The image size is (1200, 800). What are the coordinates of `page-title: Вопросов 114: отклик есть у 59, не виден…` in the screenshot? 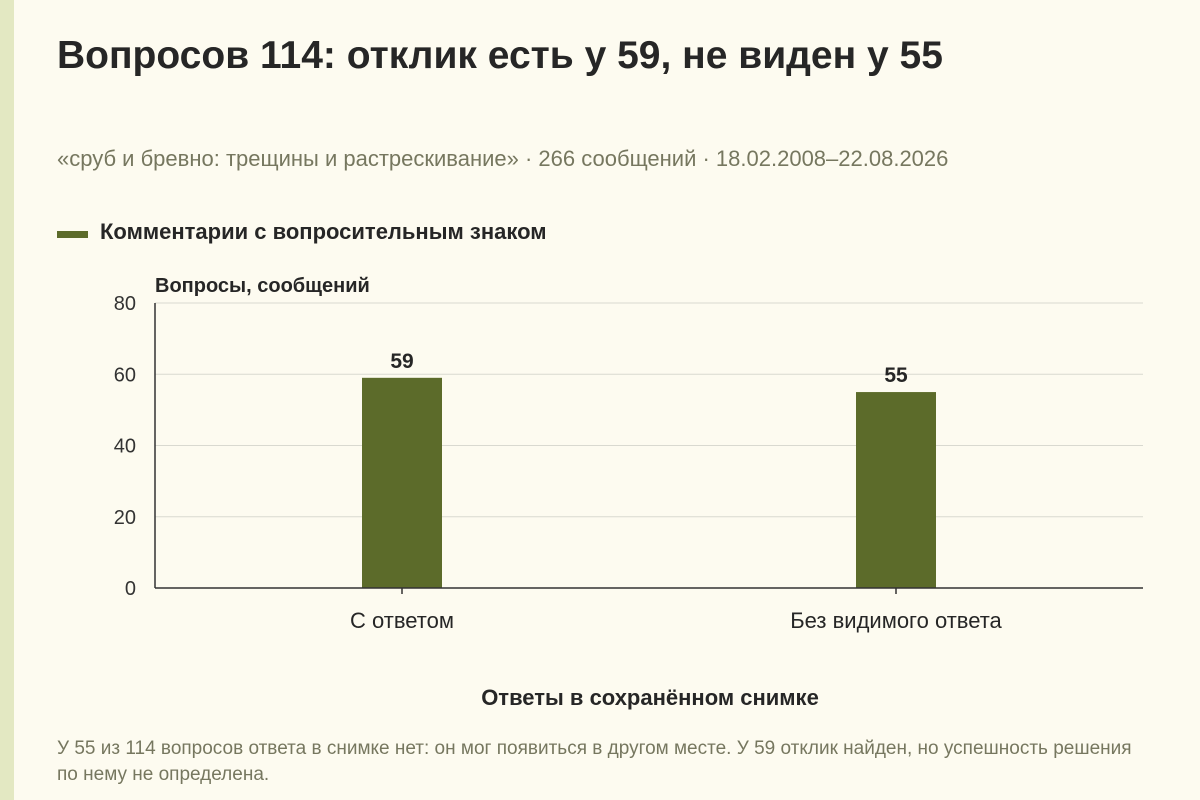 It's located at (500, 55).